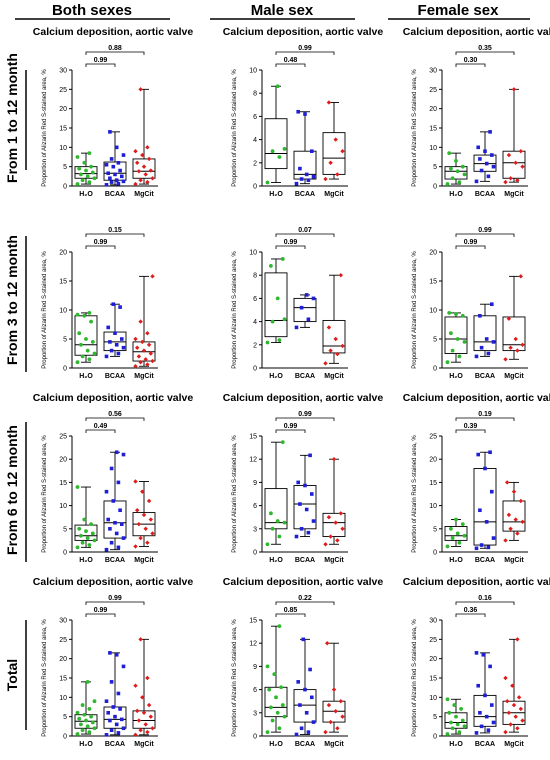 The width and height of the screenshot is (550, 760). Describe the element at coordinates (433, 460) in the screenshot. I see `y-tick-label: 20` at that location.